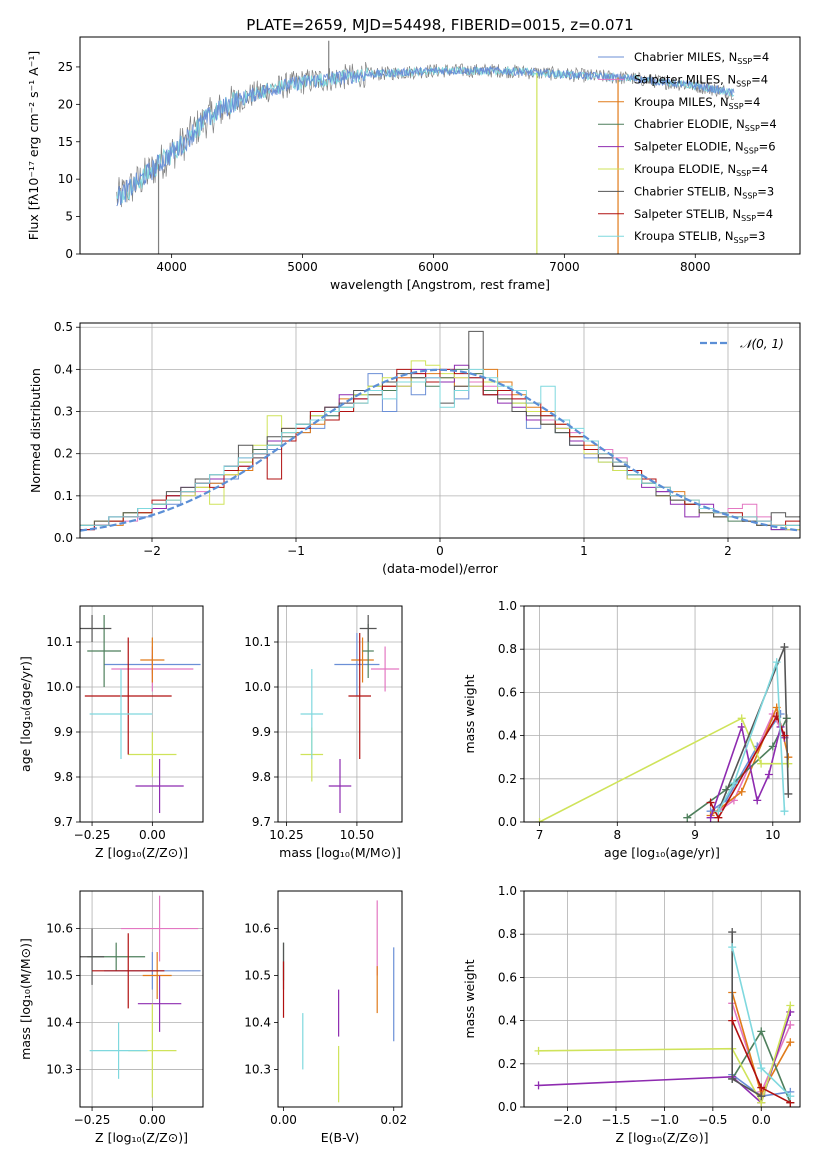  I want to click on x-tick-label: 10.25, so click(286, 835).